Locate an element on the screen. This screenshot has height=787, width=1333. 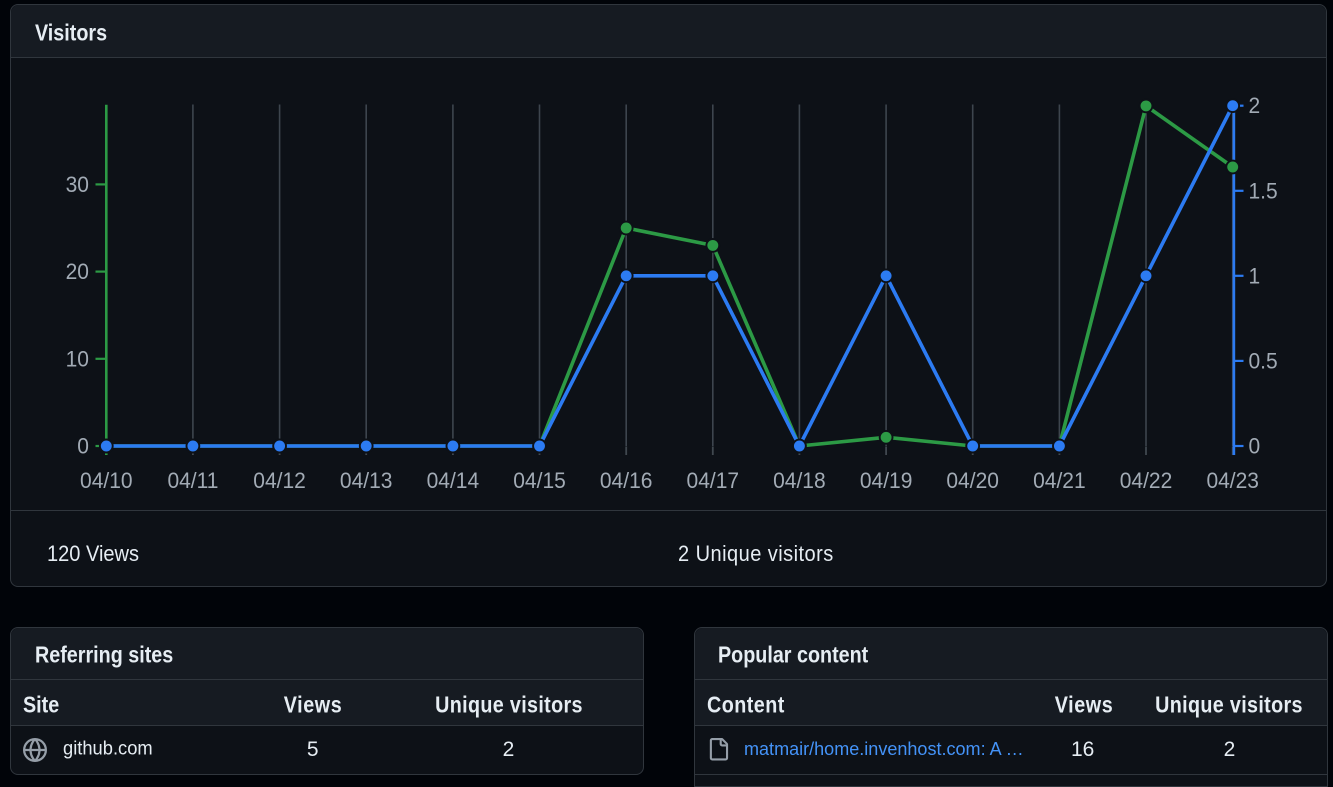
svg-text: 04/10 is located at coordinates (106, 480).